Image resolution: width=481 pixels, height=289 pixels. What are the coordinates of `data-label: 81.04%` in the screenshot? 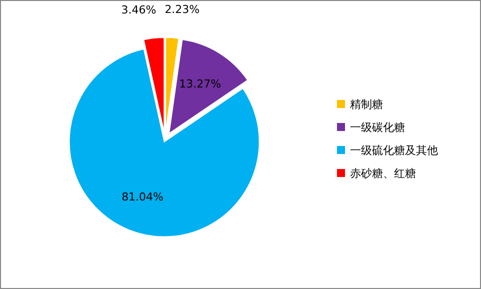 It's located at (143, 197).